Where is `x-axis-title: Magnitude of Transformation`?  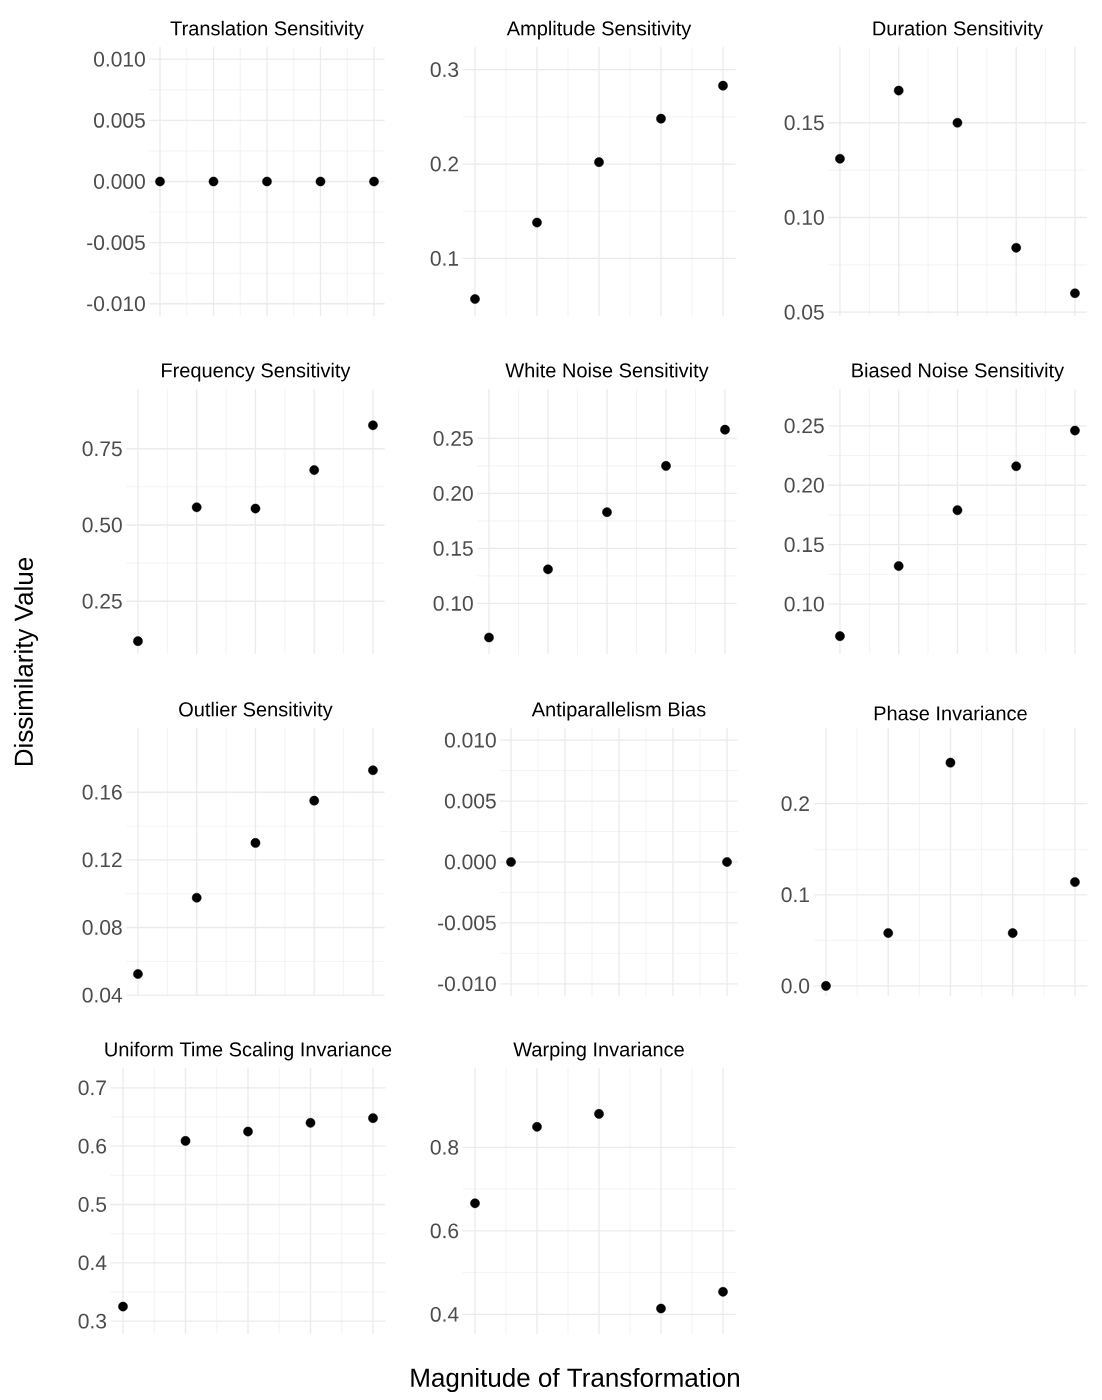 x-axis-title: Magnitude of Transformation is located at coordinates (575, 1380).